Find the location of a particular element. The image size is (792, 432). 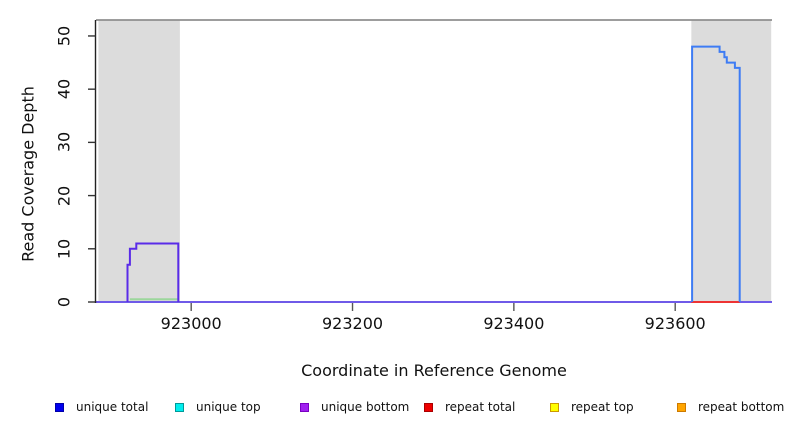

series-unique-total-right-peak is located at coordinates (716, 173).